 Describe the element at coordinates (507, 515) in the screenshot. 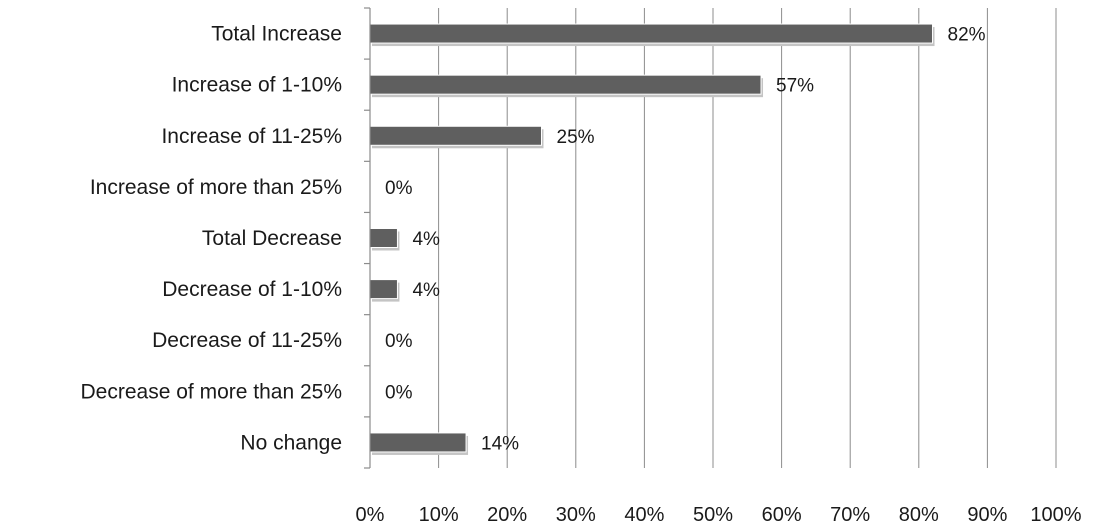

I see `x-tick-label: 20%` at that location.